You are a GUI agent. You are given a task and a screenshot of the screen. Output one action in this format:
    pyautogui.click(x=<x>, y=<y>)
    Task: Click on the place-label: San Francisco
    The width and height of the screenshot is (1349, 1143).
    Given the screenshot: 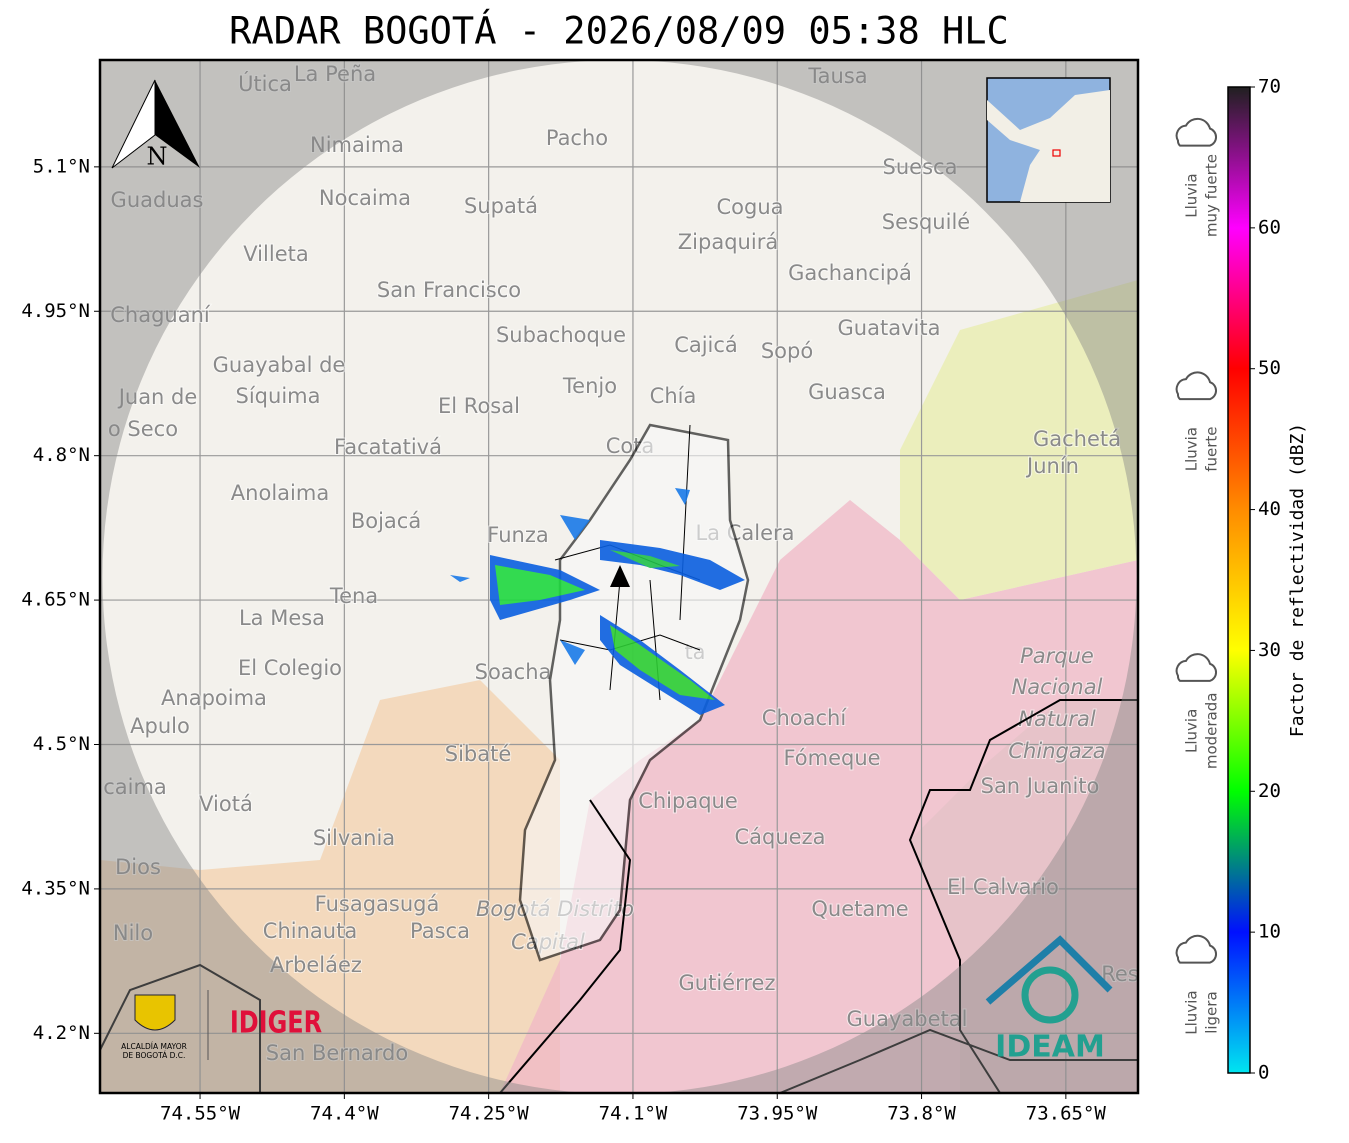 What is the action you would take?
    pyautogui.click(x=449, y=290)
    